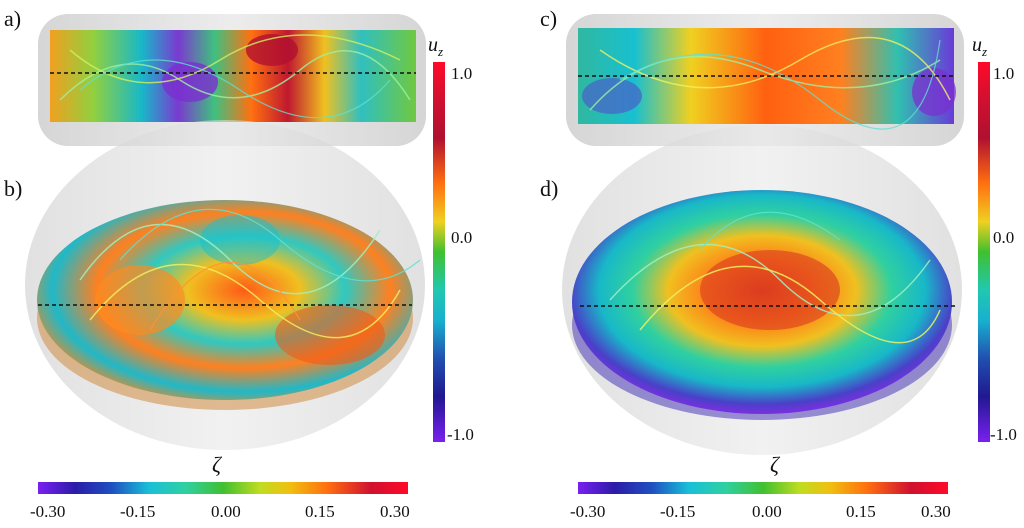  Describe the element at coordinates (588, 511) in the screenshot. I see `zeta-tick-right-0: -0.30` at that location.